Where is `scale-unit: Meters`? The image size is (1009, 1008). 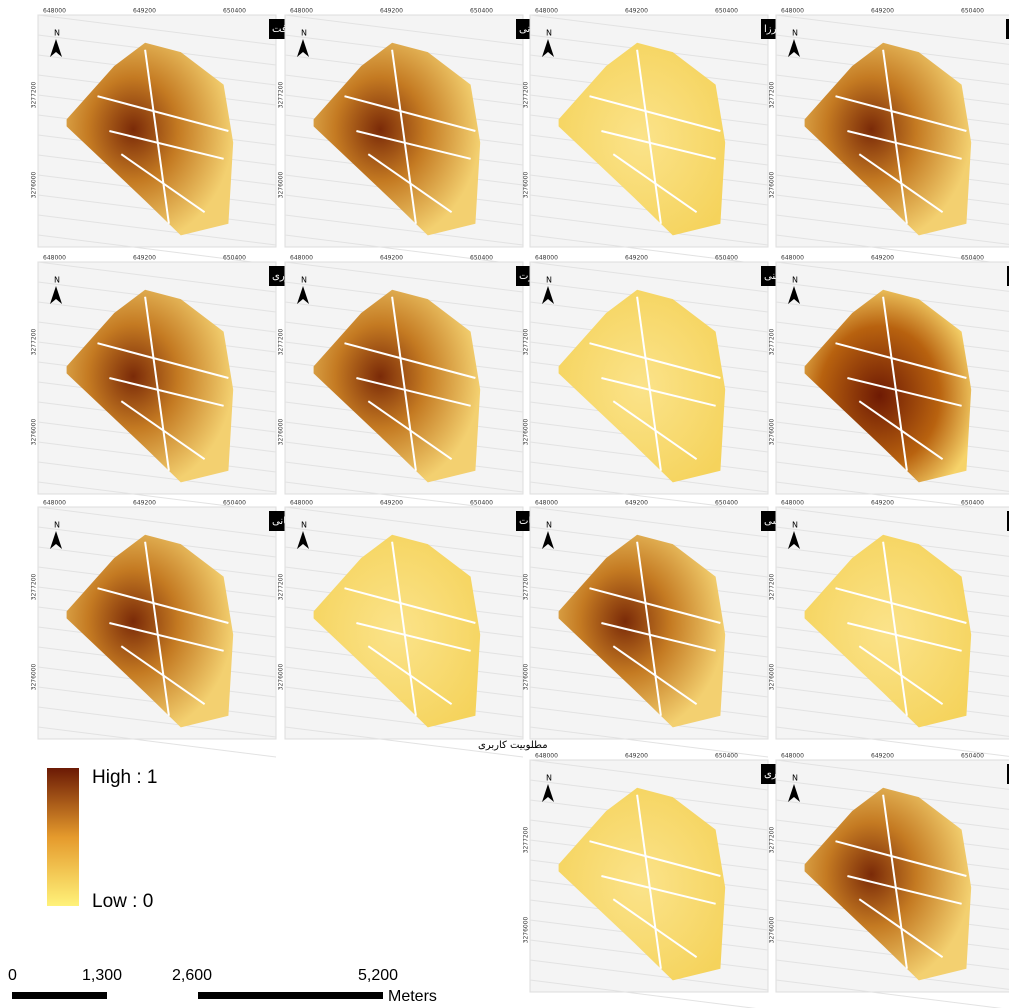 scale-unit: Meters is located at coordinates (412, 996).